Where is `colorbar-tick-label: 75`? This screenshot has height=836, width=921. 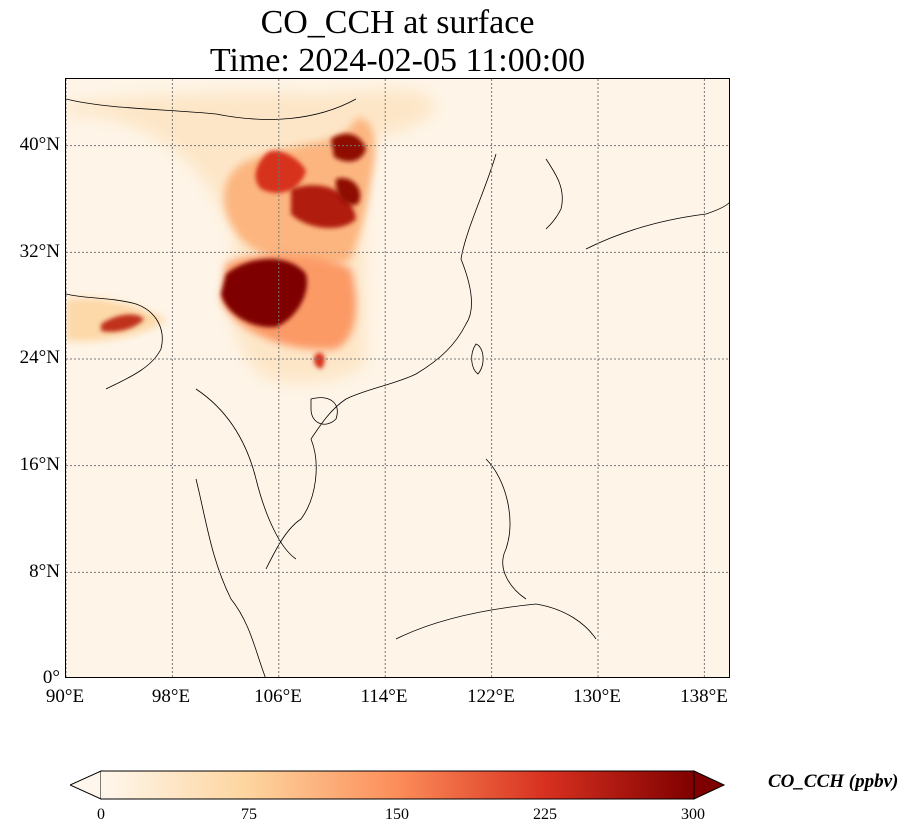
colorbar-tick-label: 75 is located at coordinates (249, 814).